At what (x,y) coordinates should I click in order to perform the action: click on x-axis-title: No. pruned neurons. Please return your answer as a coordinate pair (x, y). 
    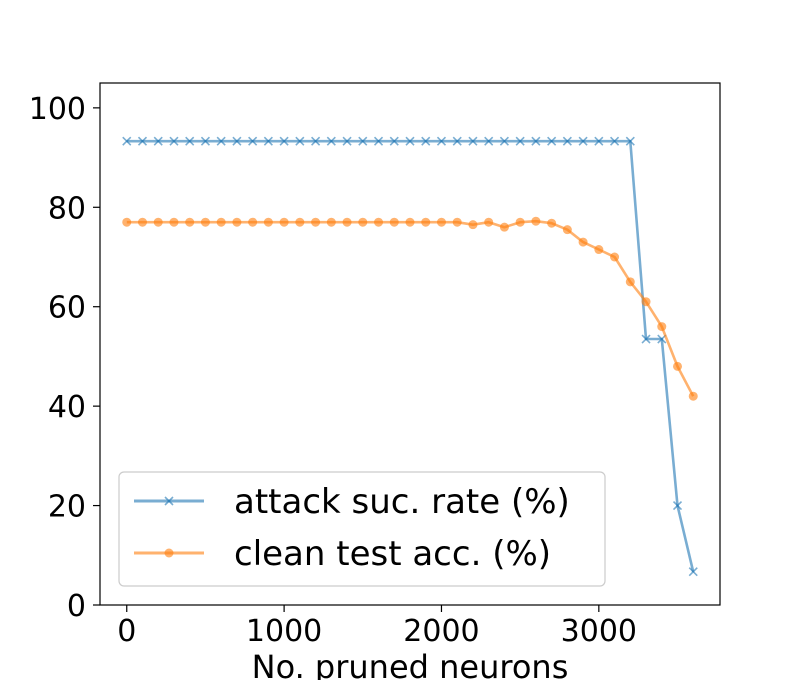
    Looking at the image, I should click on (410, 664).